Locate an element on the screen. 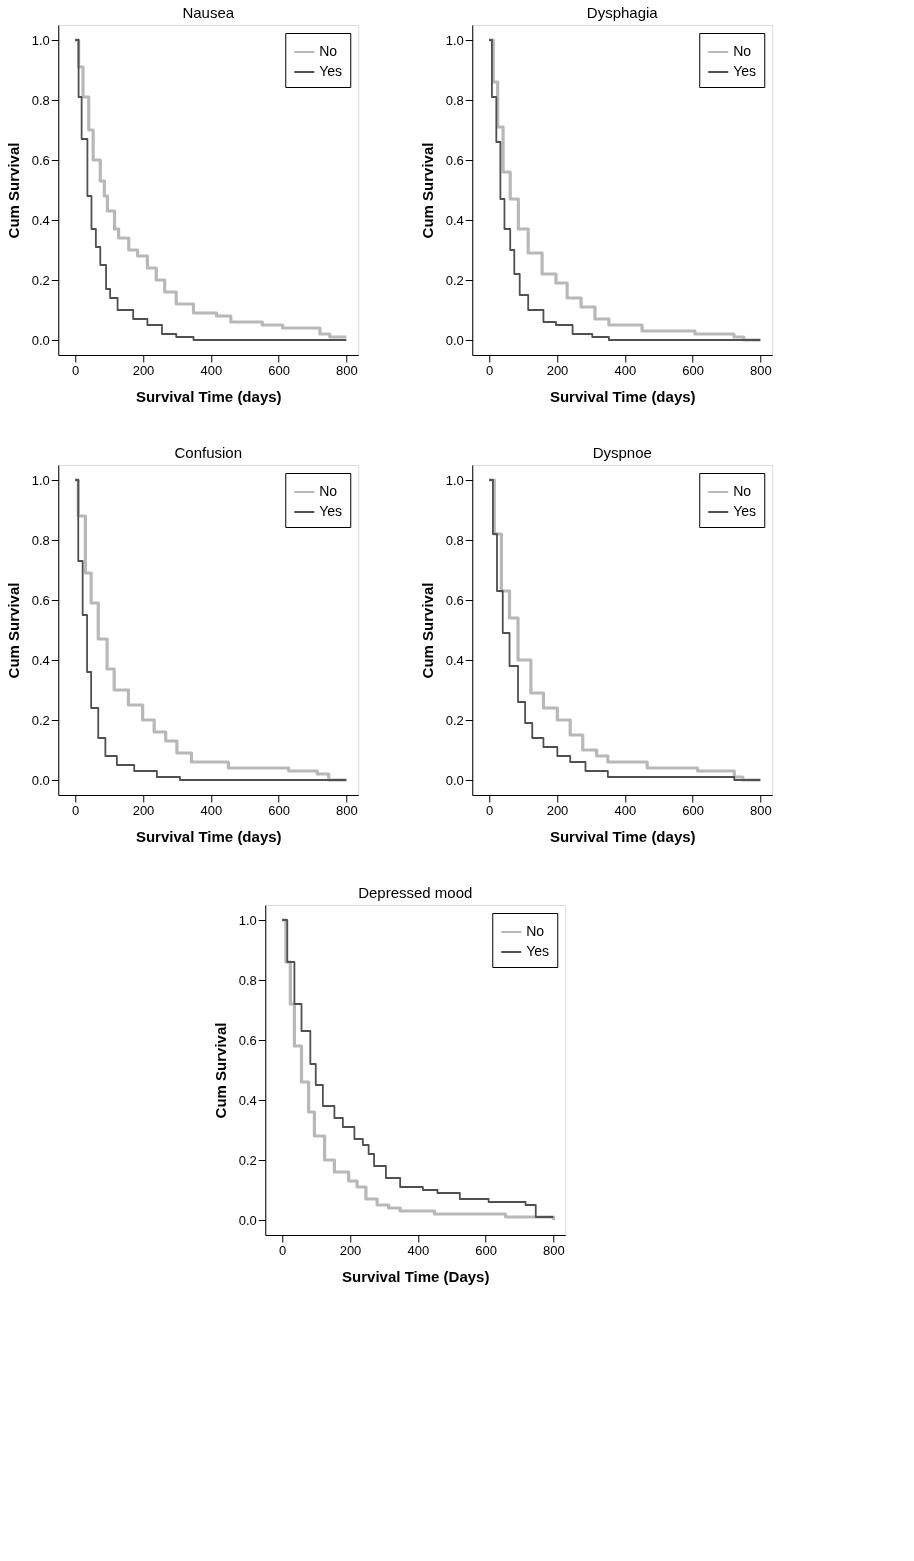  chart-title: Dyspnoe is located at coordinates (622, 452).